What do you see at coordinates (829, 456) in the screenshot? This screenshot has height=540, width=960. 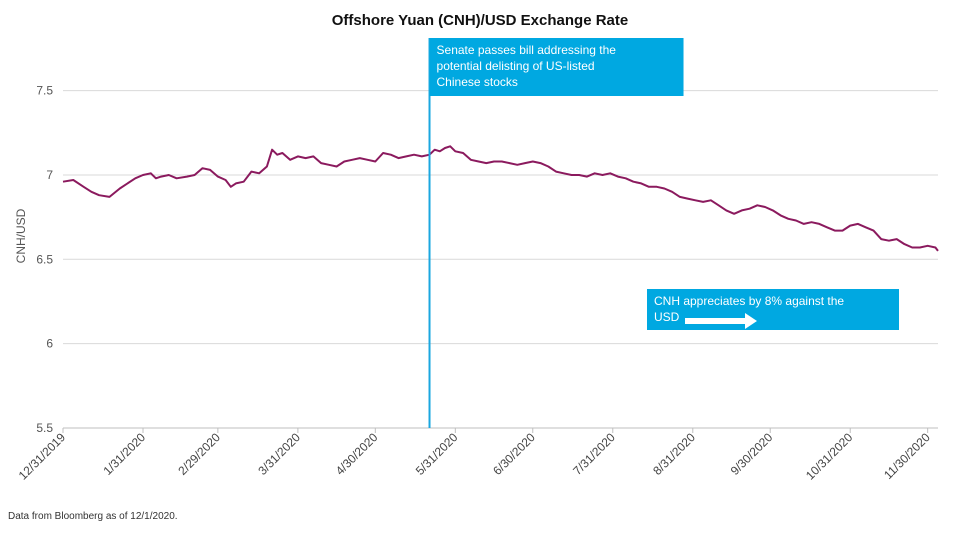 I see `x-tick-label: 10/31/2020` at bounding box center [829, 456].